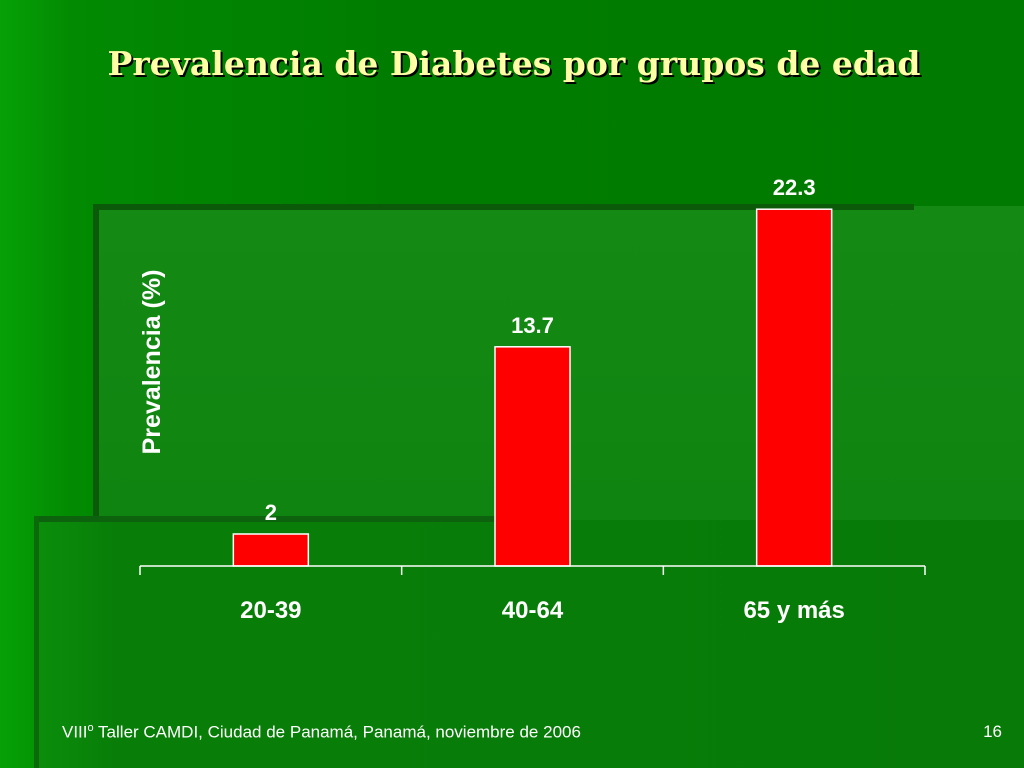 The height and width of the screenshot is (768, 1024). Describe the element at coordinates (152, 362) in the screenshot. I see `y-axis-label: Prevalencia (%)` at that location.